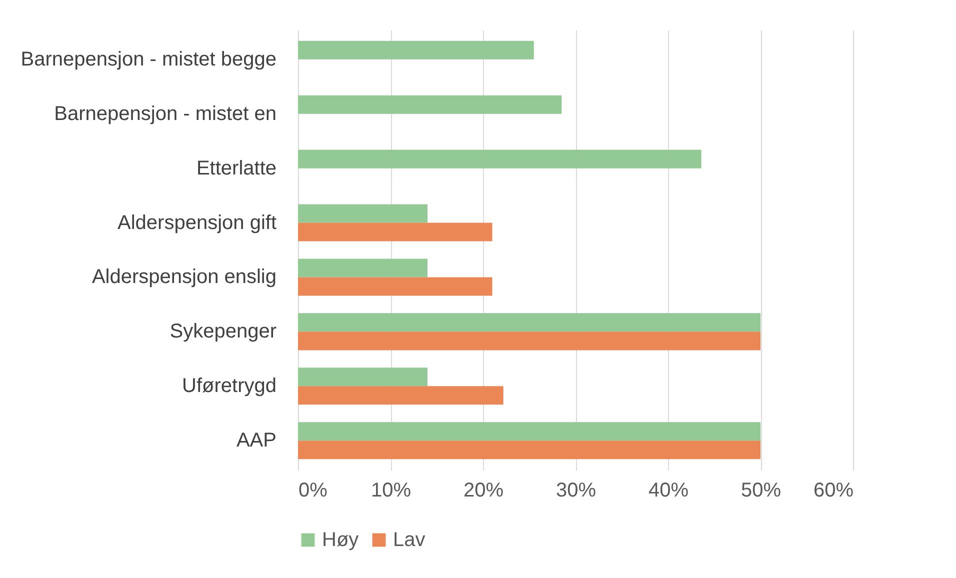 The width and height of the screenshot is (956, 578). Describe the element at coordinates (223, 331) in the screenshot. I see `y-tick-label: Sykepenger` at that location.